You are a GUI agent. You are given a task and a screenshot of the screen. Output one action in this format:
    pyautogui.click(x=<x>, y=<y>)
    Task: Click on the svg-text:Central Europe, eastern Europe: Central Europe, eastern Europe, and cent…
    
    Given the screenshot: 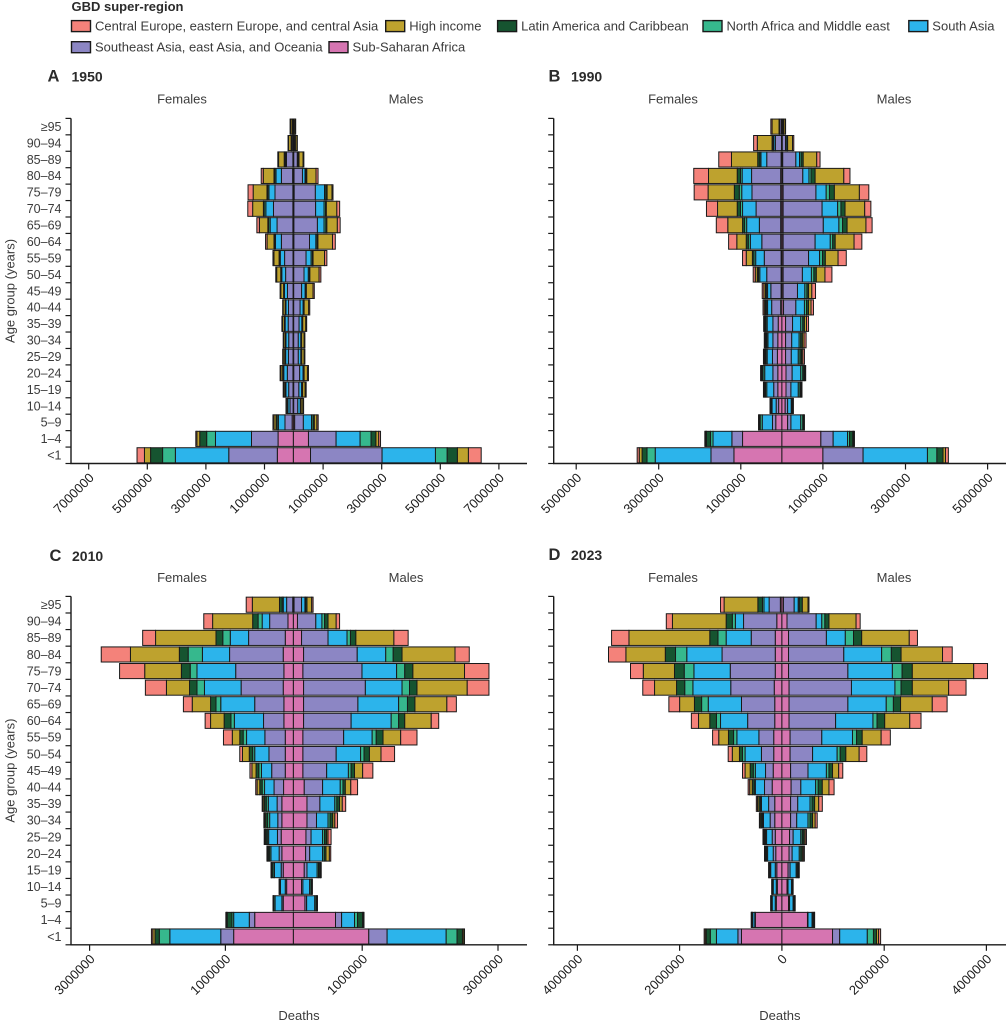 What is the action you would take?
    pyautogui.click(x=237, y=26)
    